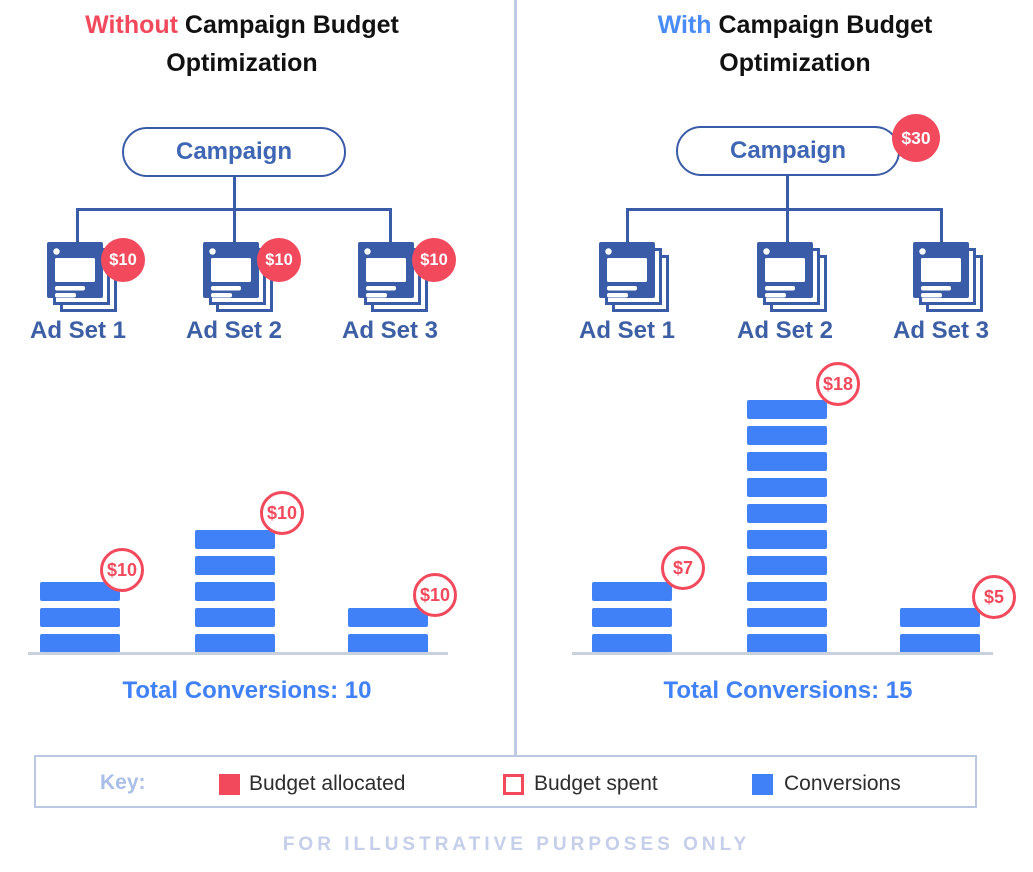  I want to click on title-highlight-with: With, so click(684, 25).